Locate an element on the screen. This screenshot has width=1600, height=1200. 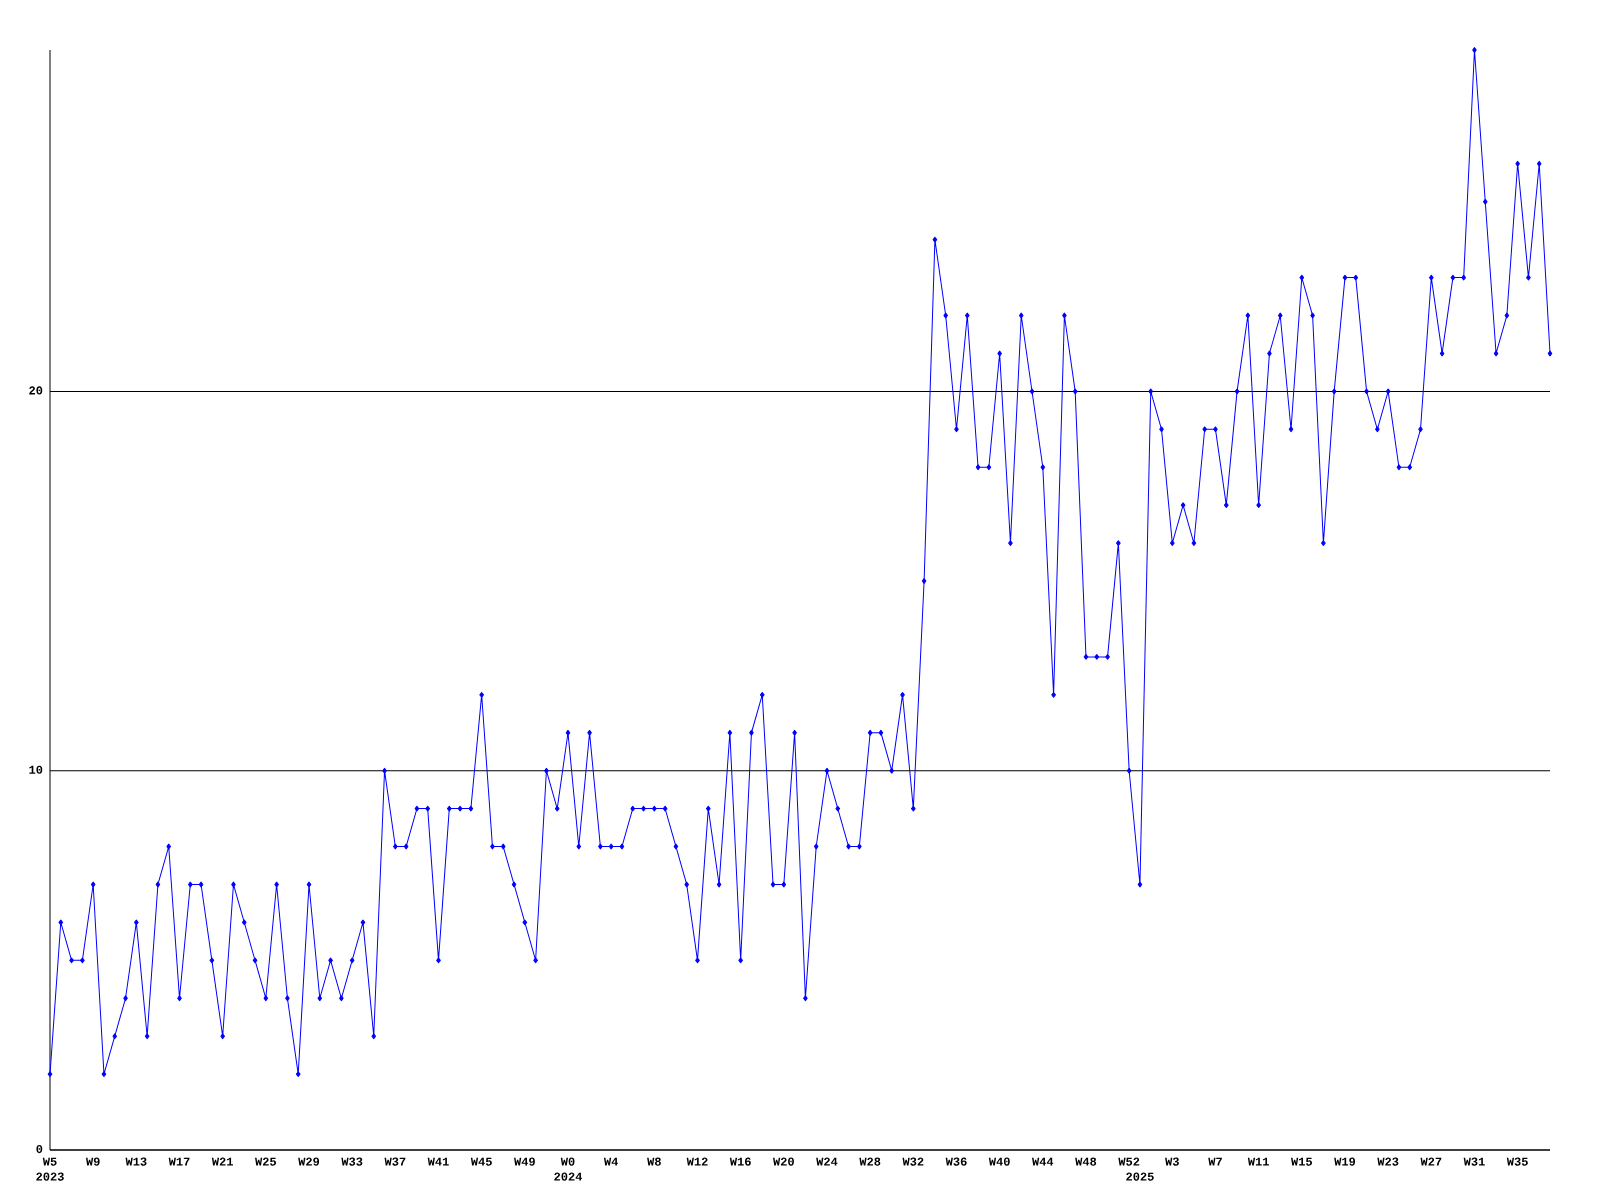
x-tick-label: W24 is located at coordinates (827, 1161).